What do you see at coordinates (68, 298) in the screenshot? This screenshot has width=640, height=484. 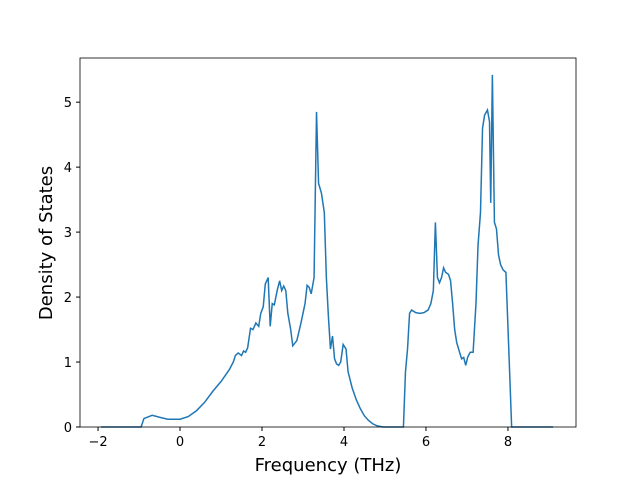 I see `y-tick-label: 2` at bounding box center [68, 298].